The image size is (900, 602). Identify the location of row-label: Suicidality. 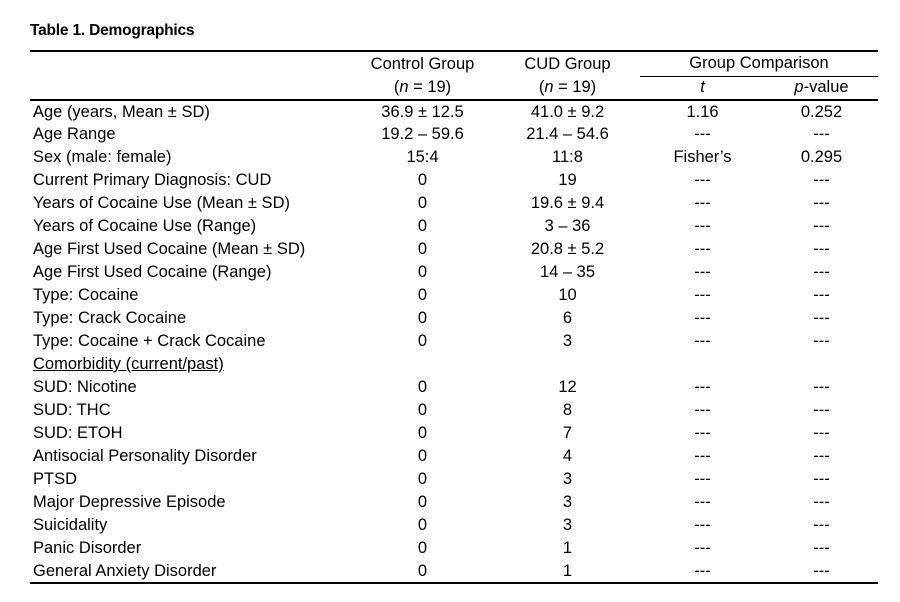
(70, 525).